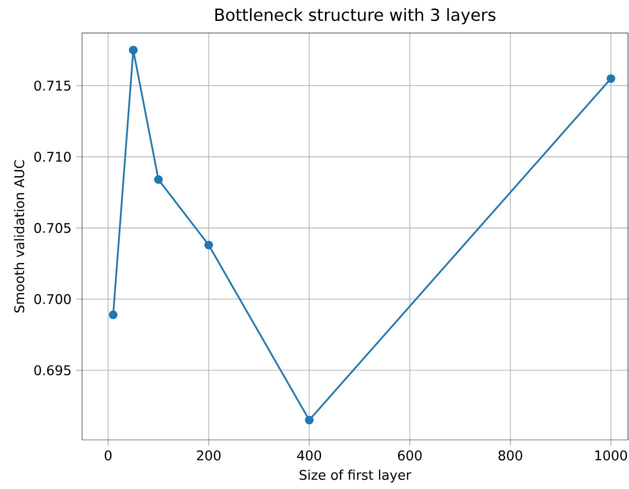 This screenshot has height=489, width=629. What do you see at coordinates (19, 236) in the screenshot?
I see `y-axis-title: Smooth validation AUC` at bounding box center [19, 236].